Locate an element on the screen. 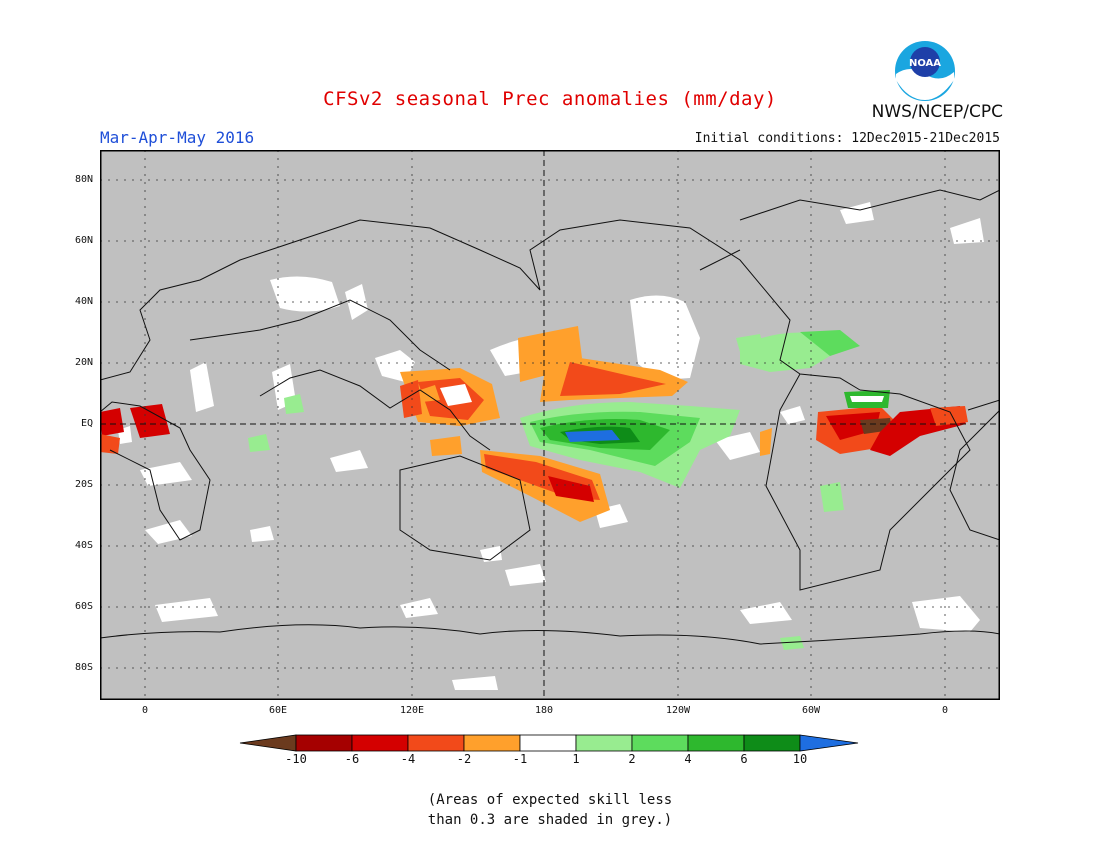 The height and width of the screenshot is (850, 1100). initial-conditions-label: Initial conditions: 12Dec2015-21Dec2015 is located at coordinates (847, 138).